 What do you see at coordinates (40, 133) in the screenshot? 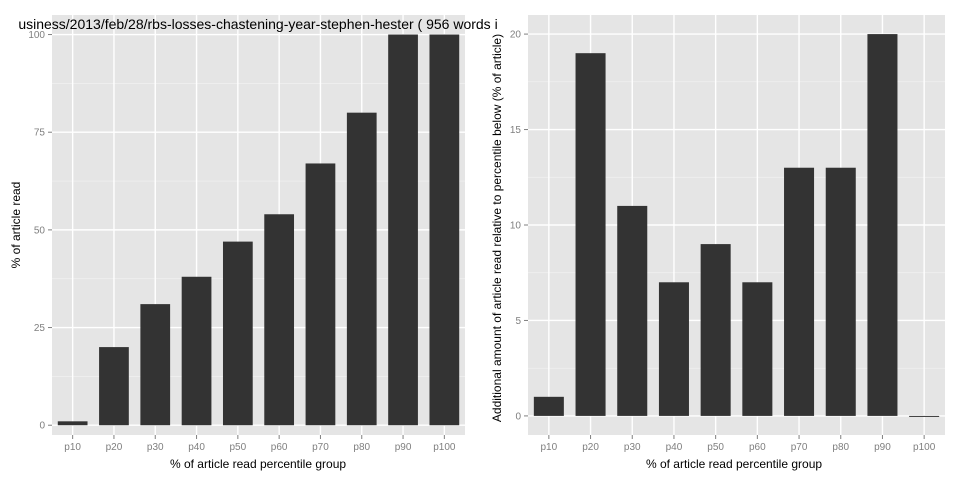
I see `left-y-tick-label: 75` at bounding box center [40, 133].